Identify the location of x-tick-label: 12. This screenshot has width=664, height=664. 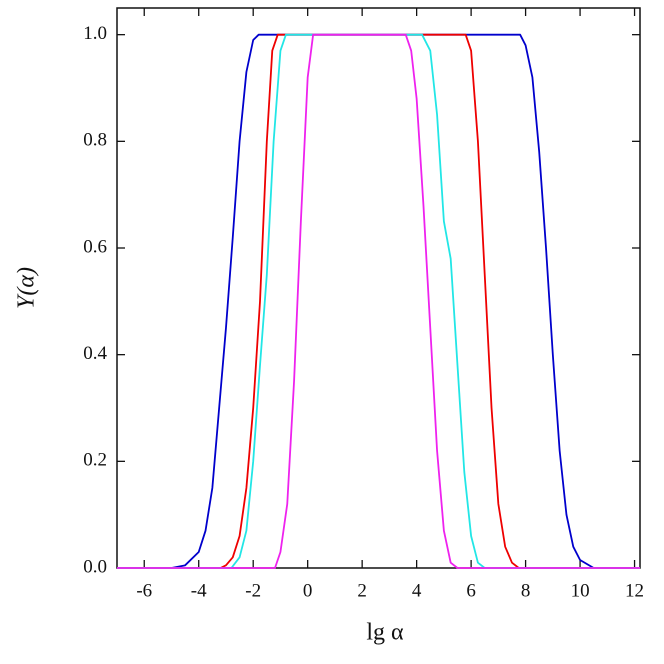
(634, 590).